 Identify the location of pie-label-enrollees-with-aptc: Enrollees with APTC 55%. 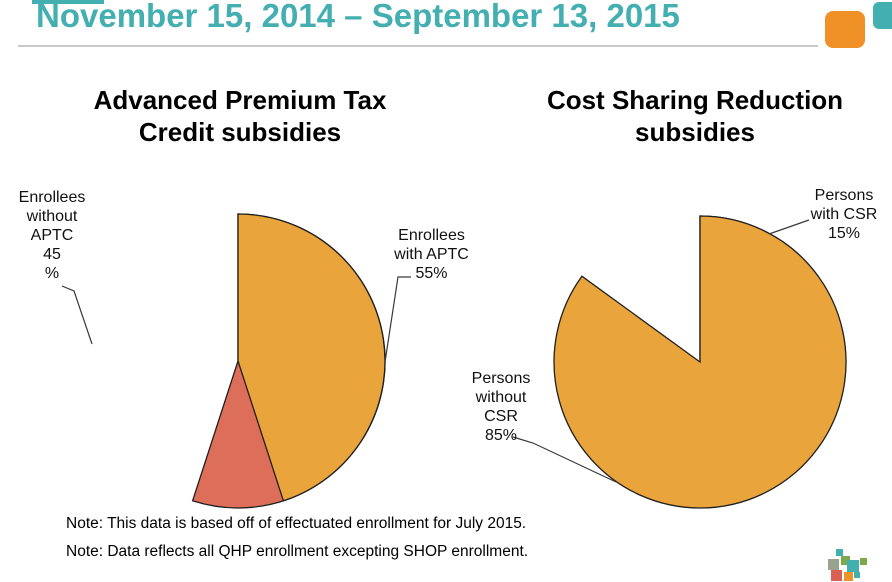
(431, 254).